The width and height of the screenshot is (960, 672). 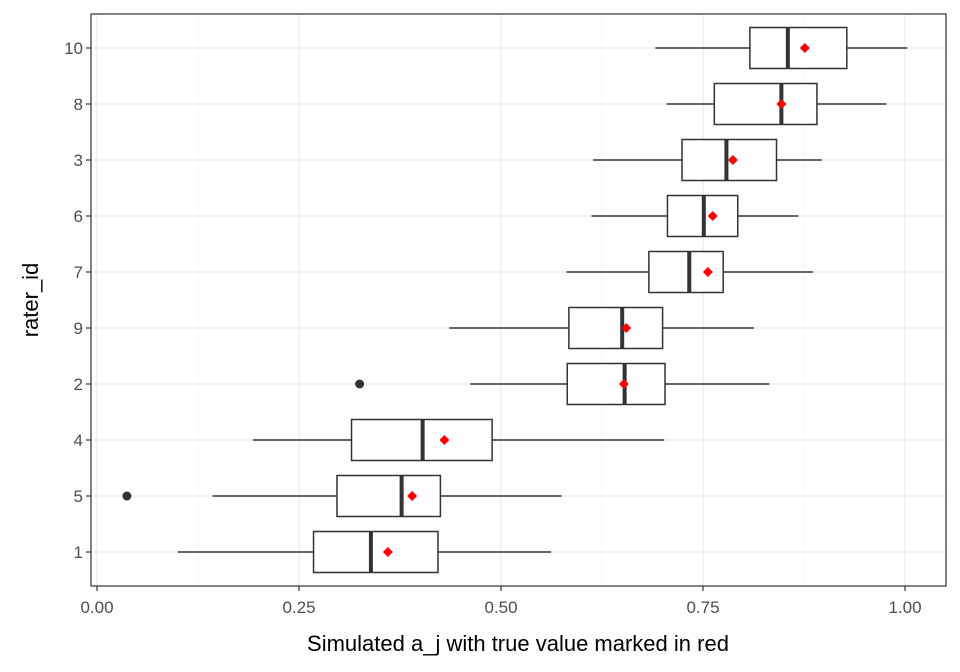 What do you see at coordinates (78, 160) in the screenshot?
I see `y-tick-label: 3` at bounding box center [78, 160].